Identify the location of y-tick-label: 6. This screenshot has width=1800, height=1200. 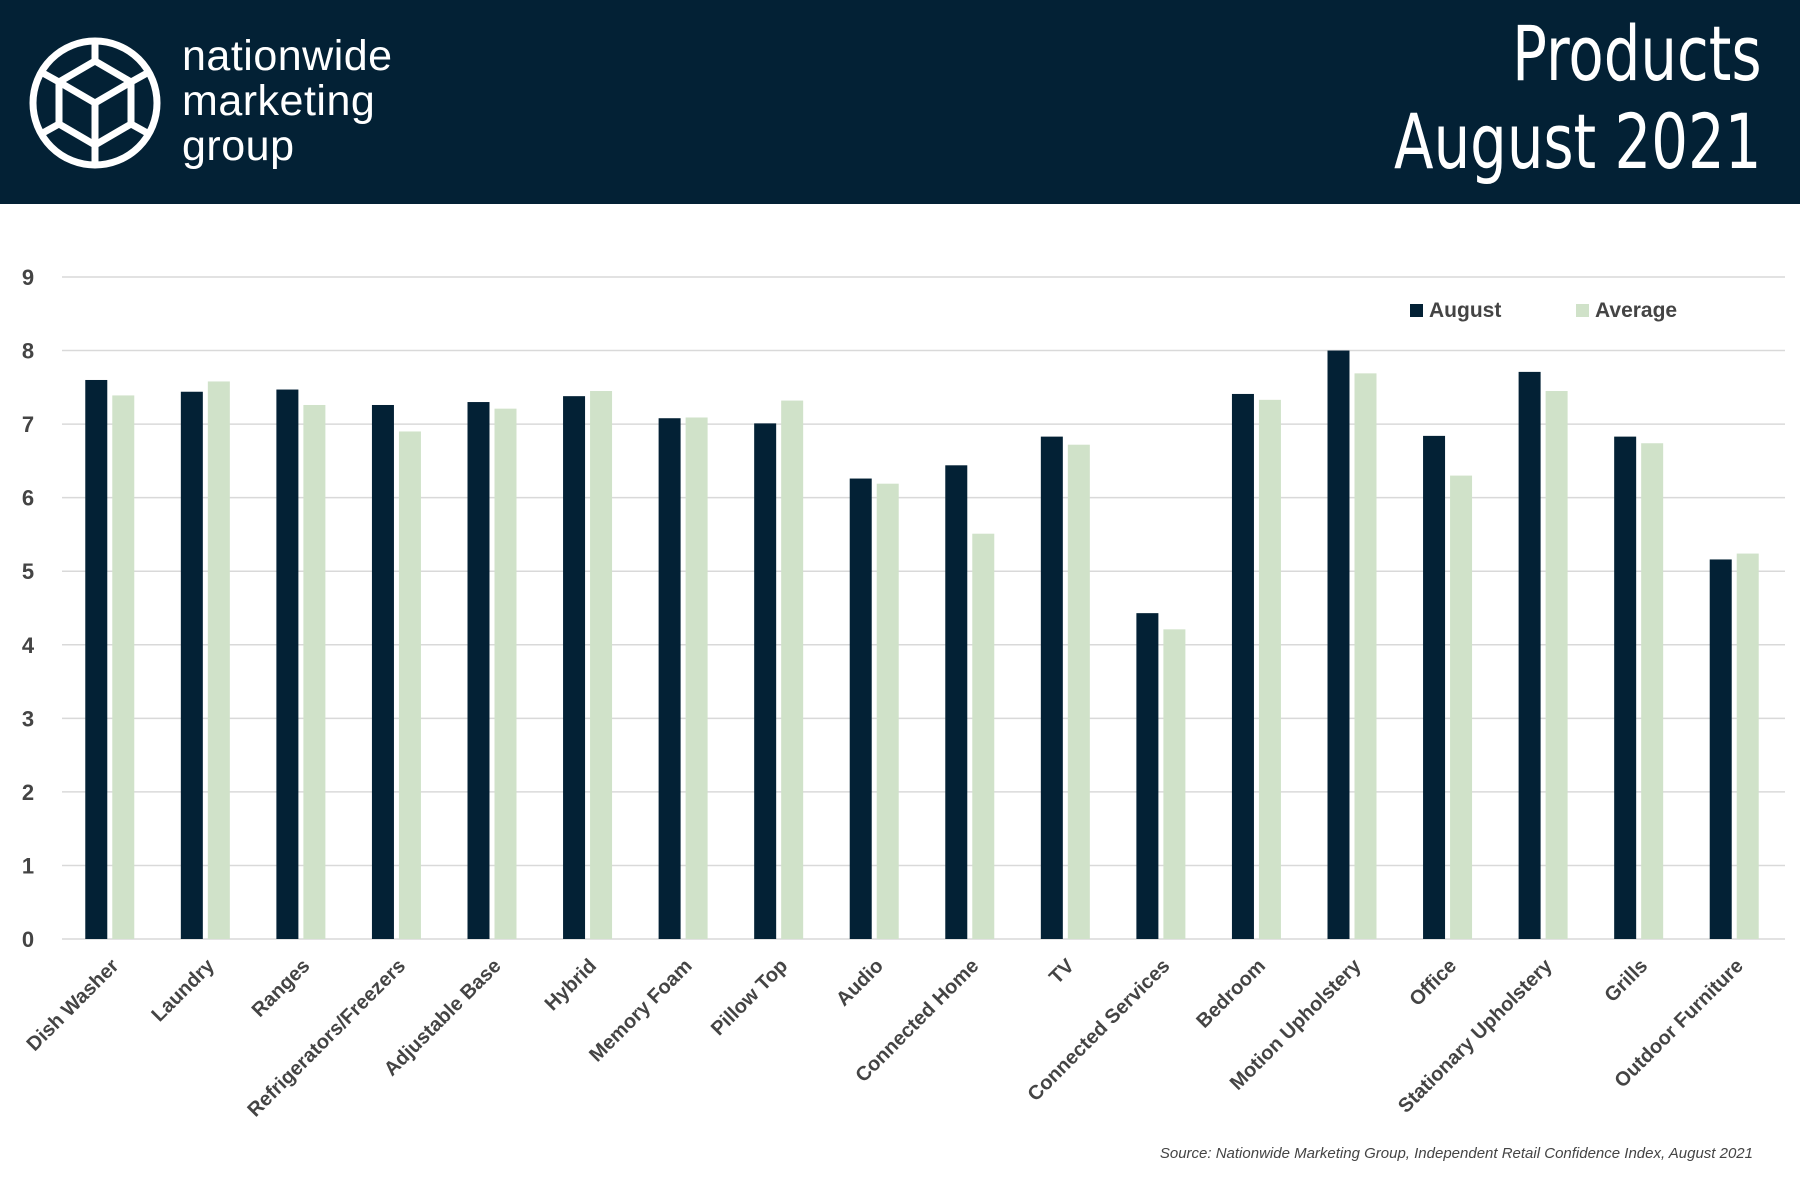
(28, 498).